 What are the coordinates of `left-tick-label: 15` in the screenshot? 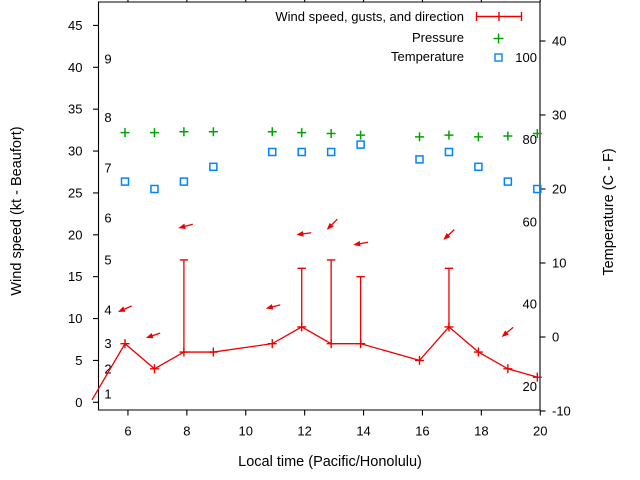 It's located at (75, 276).